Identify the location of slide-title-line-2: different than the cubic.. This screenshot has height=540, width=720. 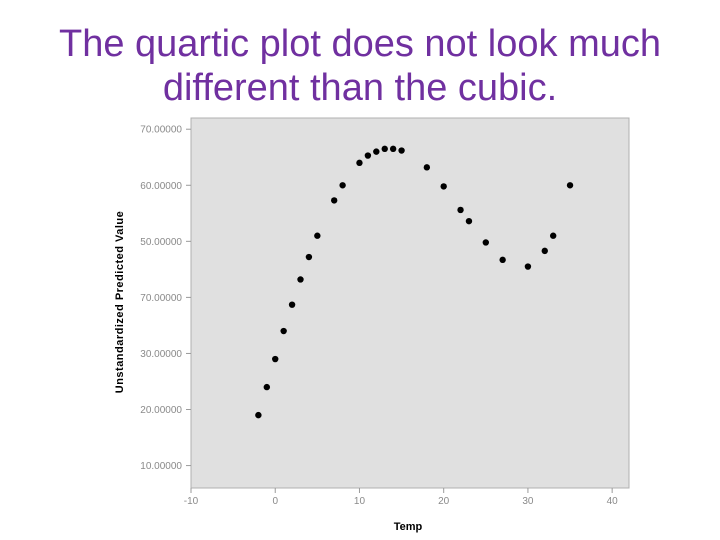
(360, 88).